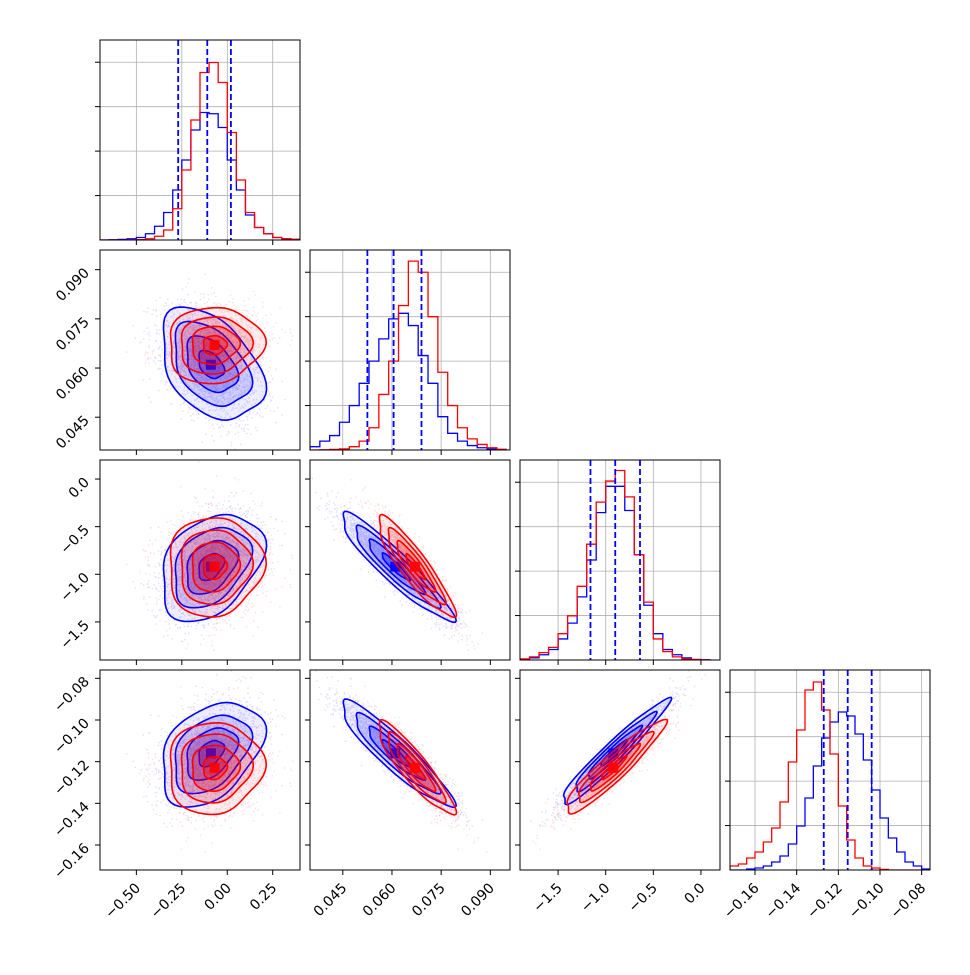 Image resolution: width=970 pixels, height=975 pixels. I want to click on x-tick-label: 0.0, so click(695, 893).